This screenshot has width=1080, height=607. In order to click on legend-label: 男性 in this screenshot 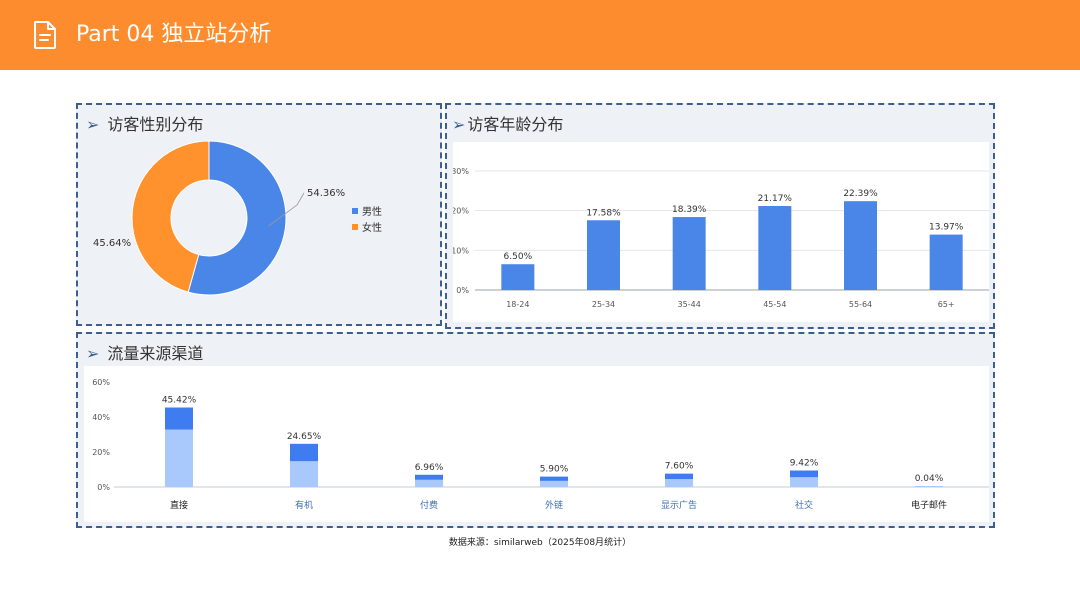, I will do `click(372, 211)`.